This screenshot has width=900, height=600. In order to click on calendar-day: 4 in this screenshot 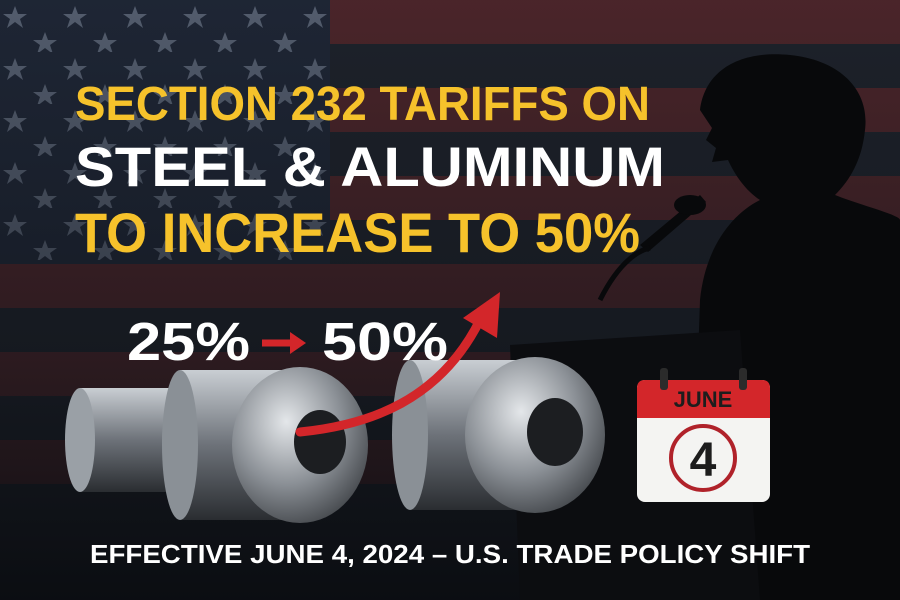, I will do `click(703, 460)`.